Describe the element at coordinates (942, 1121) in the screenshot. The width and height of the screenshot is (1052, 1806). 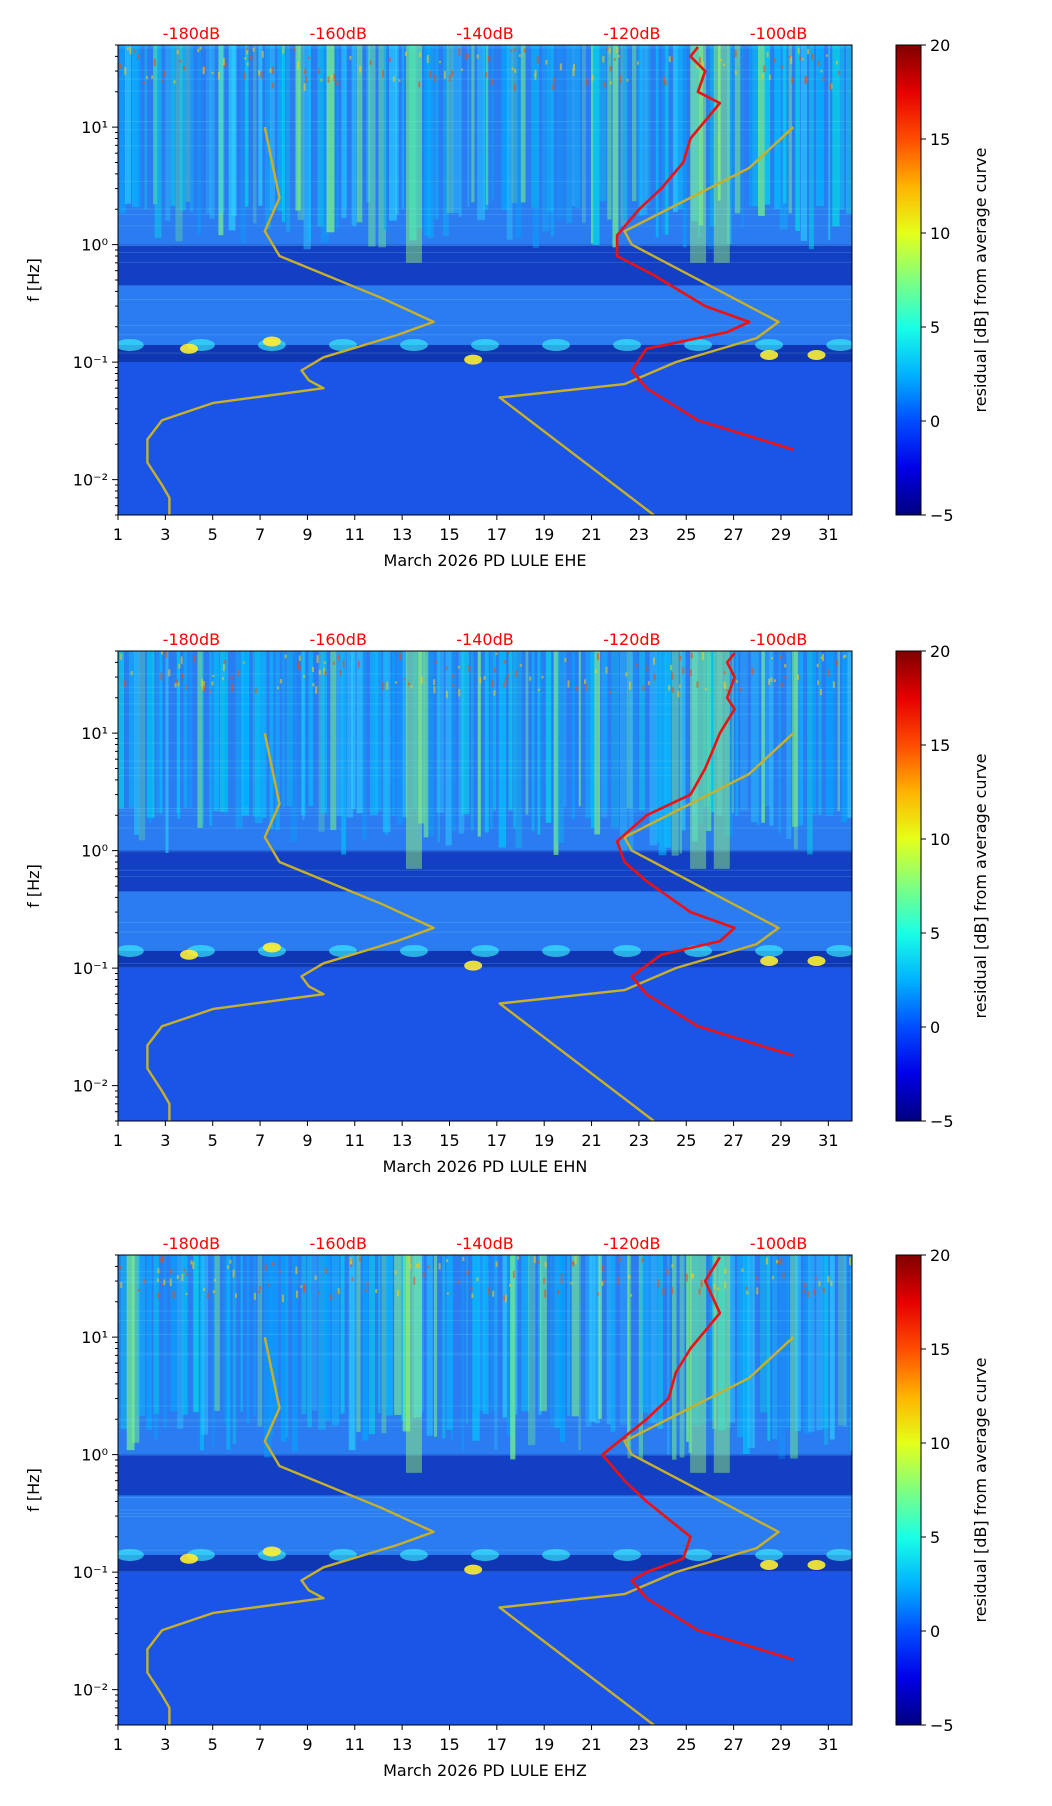
I see `colorbar-tick-label: −5` at that location.